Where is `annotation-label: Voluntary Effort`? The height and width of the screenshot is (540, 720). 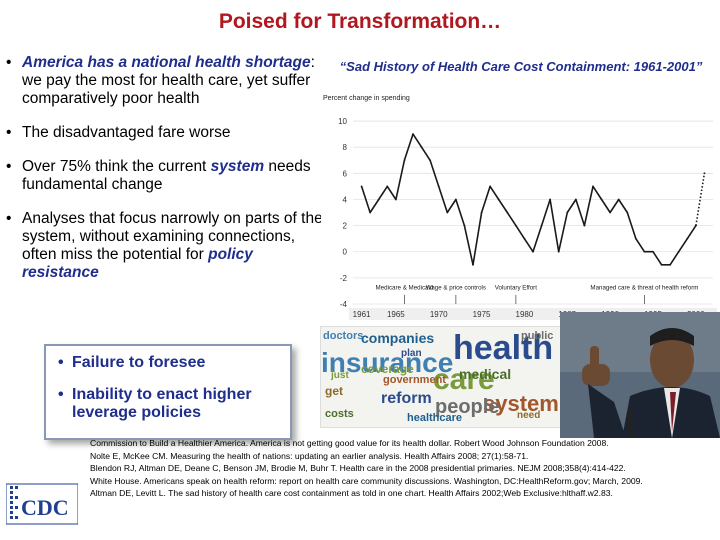 annotation-label: Voluntary Effort is located at coordinates (516, 288).